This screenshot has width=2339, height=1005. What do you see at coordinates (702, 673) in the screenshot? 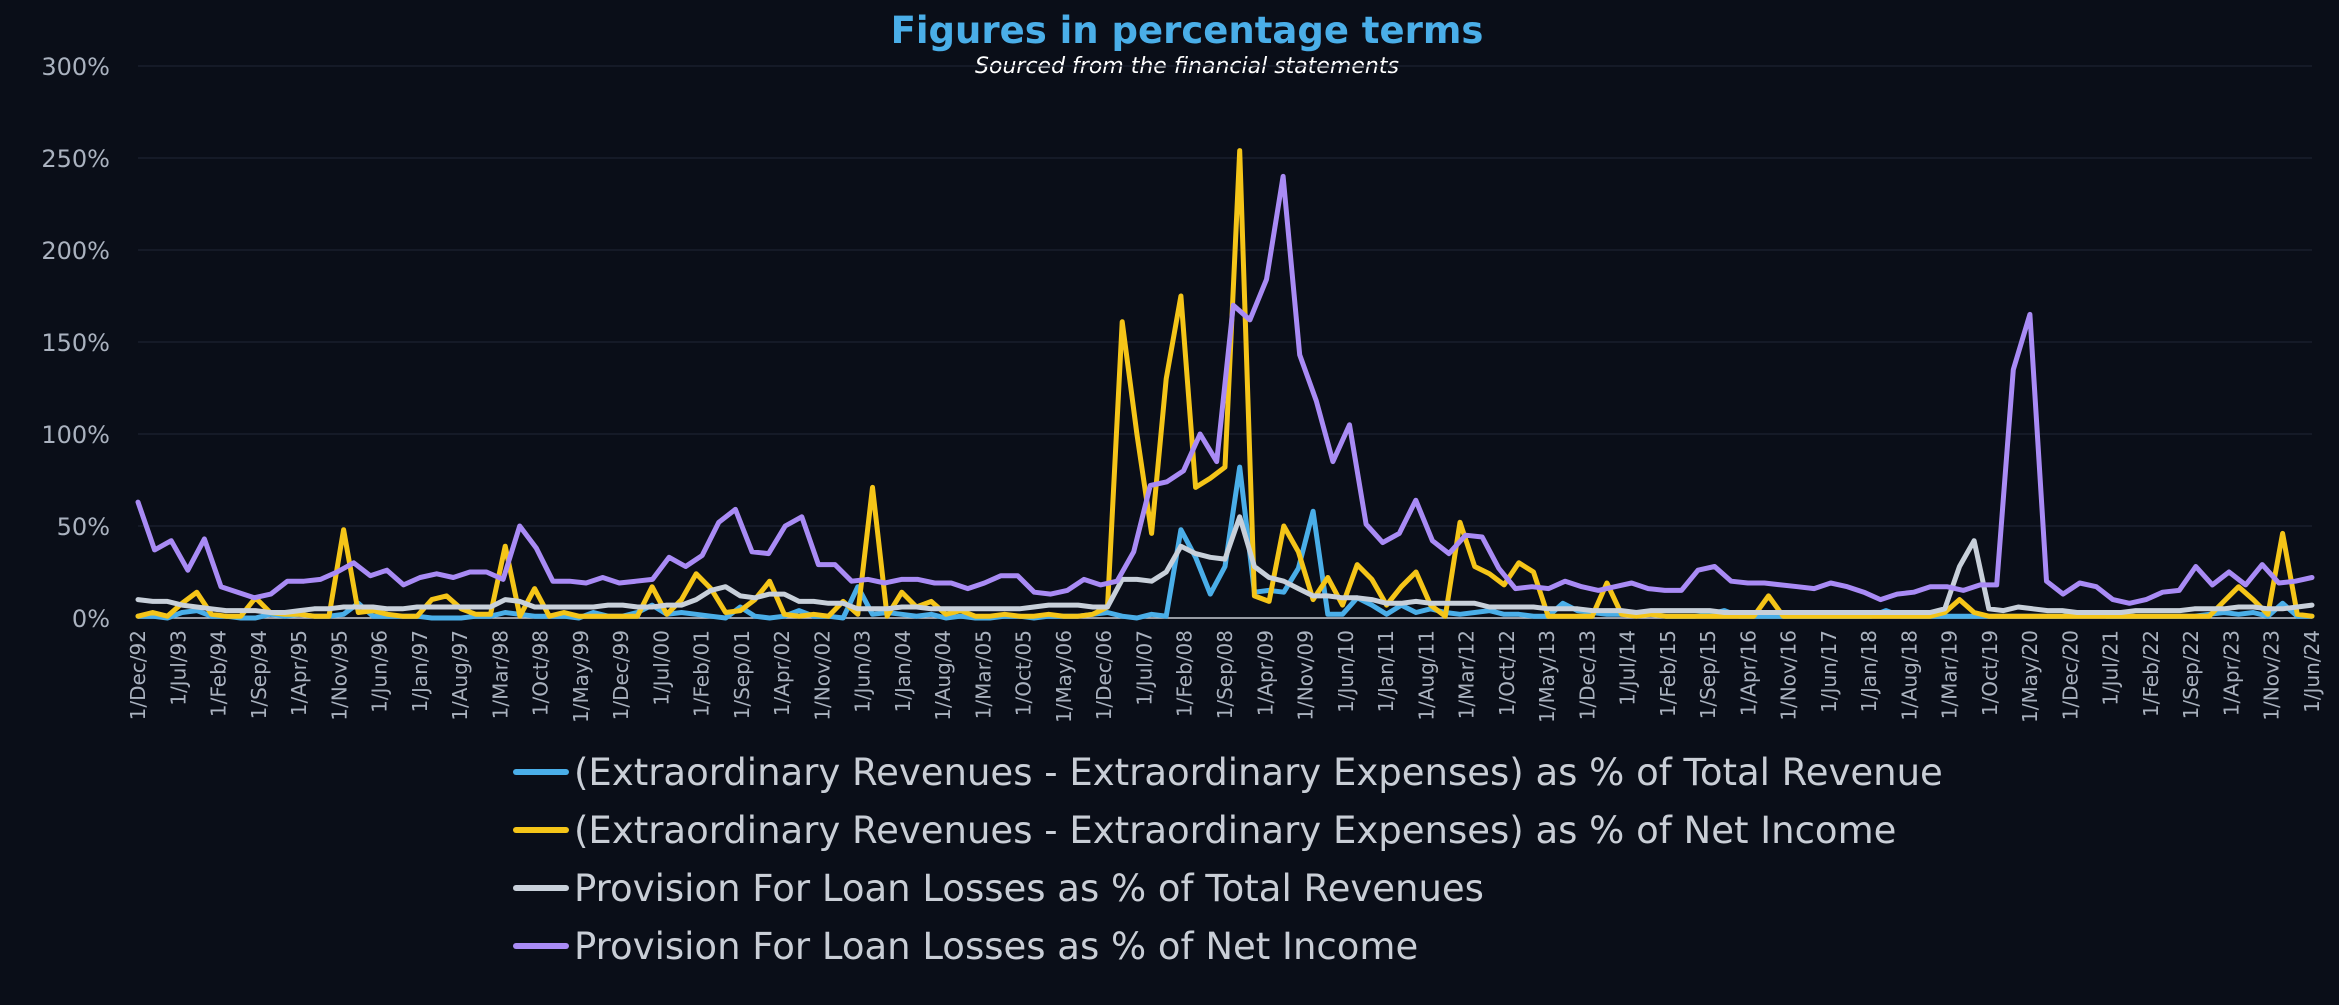
I see `x-tick-label: 1/Feb/01` at bounding box center [702, 673].